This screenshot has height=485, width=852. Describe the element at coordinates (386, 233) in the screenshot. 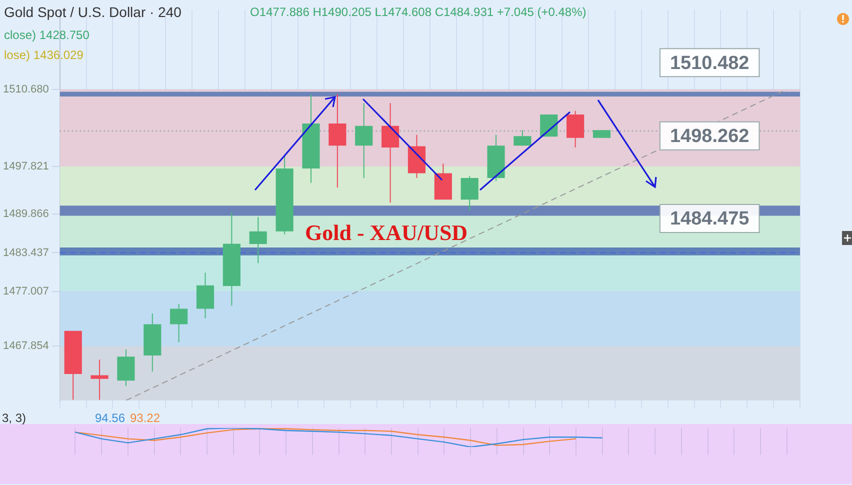

I see `annotation: Gold - XAU/USD` at that location.